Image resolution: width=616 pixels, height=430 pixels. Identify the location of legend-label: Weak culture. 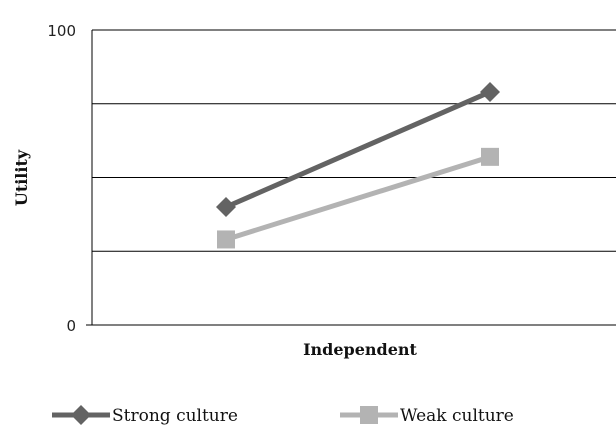
(457, 416).